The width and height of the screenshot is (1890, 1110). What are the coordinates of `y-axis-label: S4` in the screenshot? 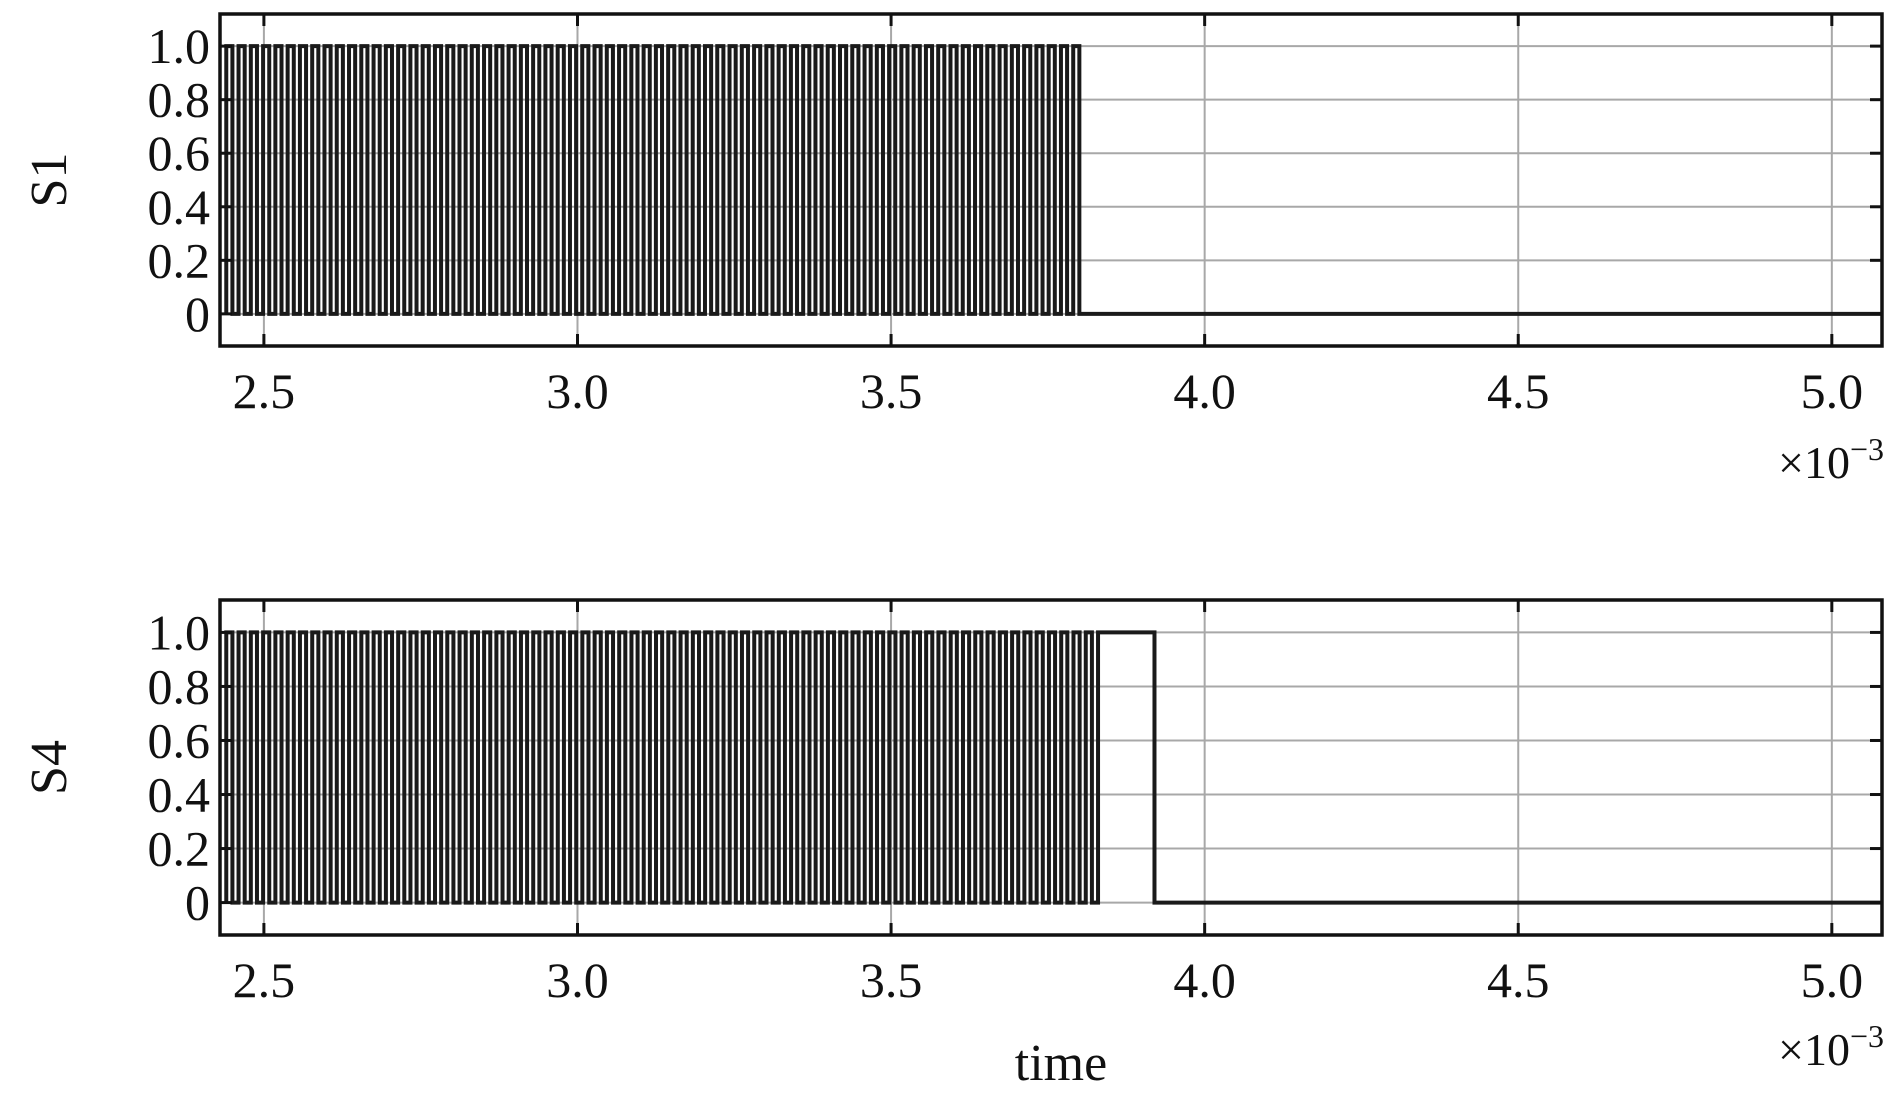 It's located at (49, 767).